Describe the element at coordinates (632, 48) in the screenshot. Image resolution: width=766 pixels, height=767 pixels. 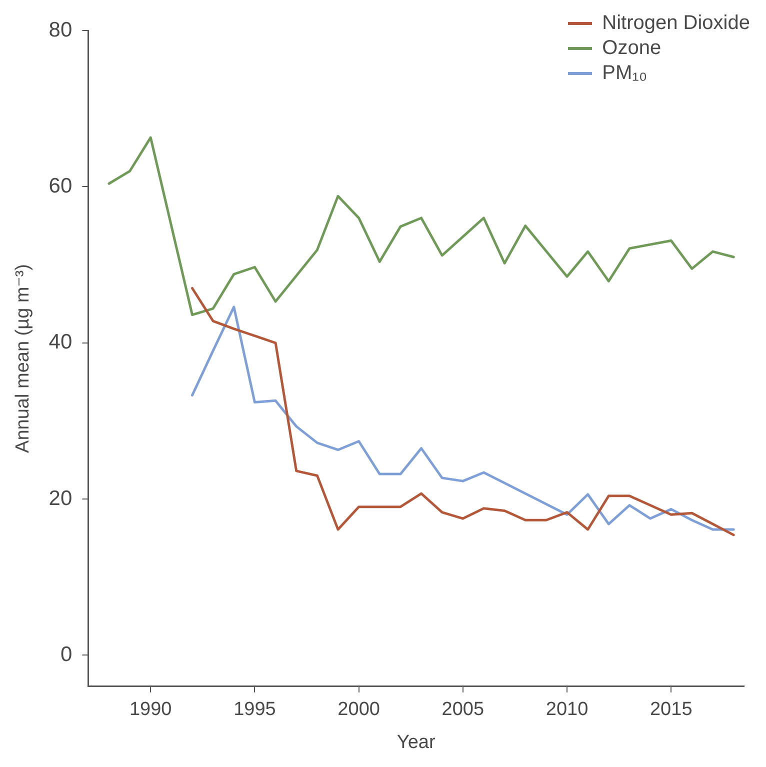
I see `legend-label: Ozone` at that location.